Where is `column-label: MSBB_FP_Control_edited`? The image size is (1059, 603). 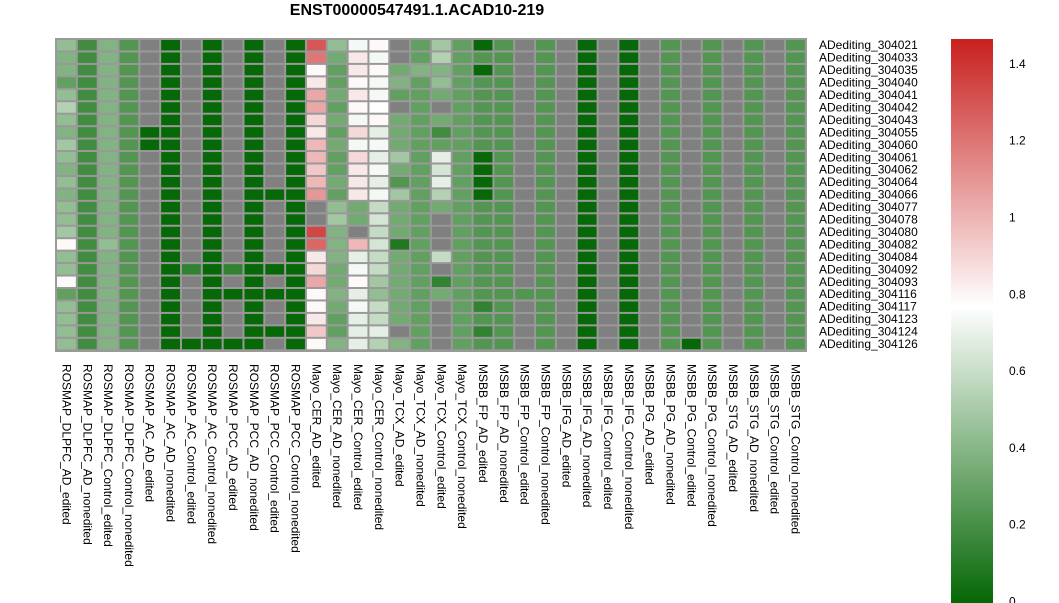
column-label: MSBB_FP_Control_edited is located at coordinates (525, 434).